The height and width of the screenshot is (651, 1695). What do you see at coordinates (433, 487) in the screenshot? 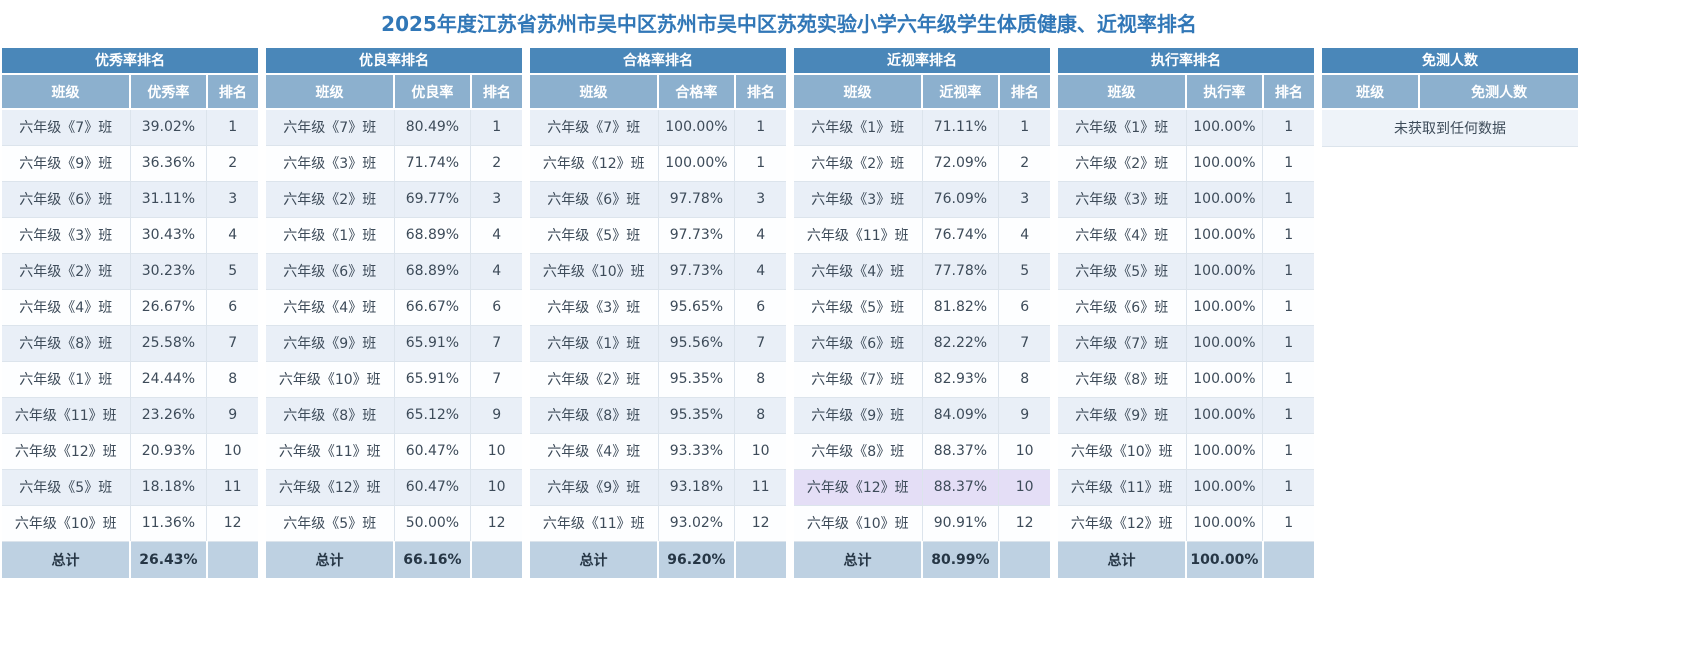
I see `rate-cell: 60.47%` at bounding box center [433, 487].